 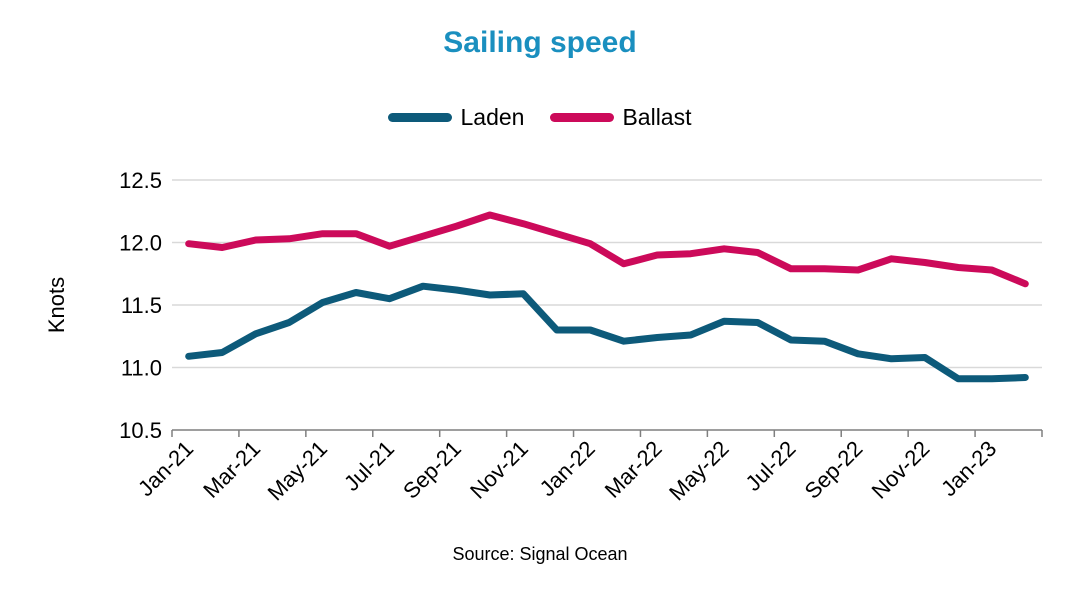 I want to click on x-tick-label: May-22, so click(x=699, y=471).